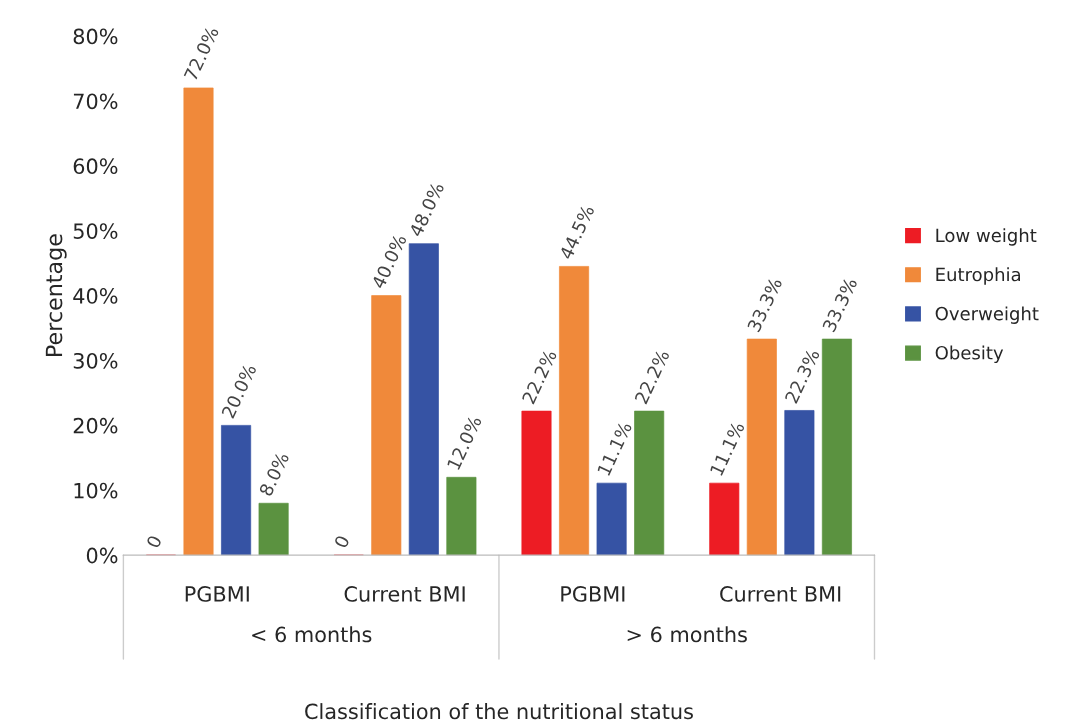 This screenshot has width=1073, height=721. I want to click on y-tick-label: 30%, so click(95, 360).